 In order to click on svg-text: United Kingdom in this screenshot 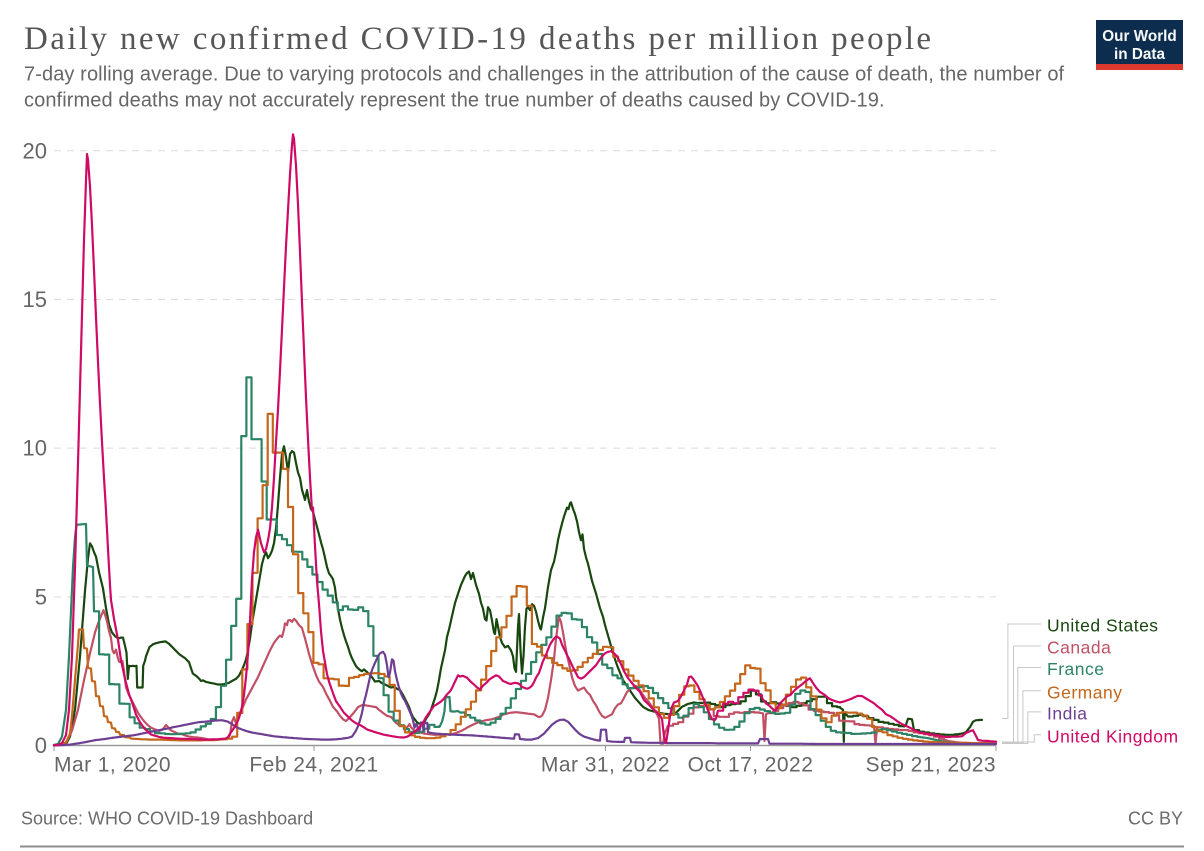, I will do `click(1113, 736)`.